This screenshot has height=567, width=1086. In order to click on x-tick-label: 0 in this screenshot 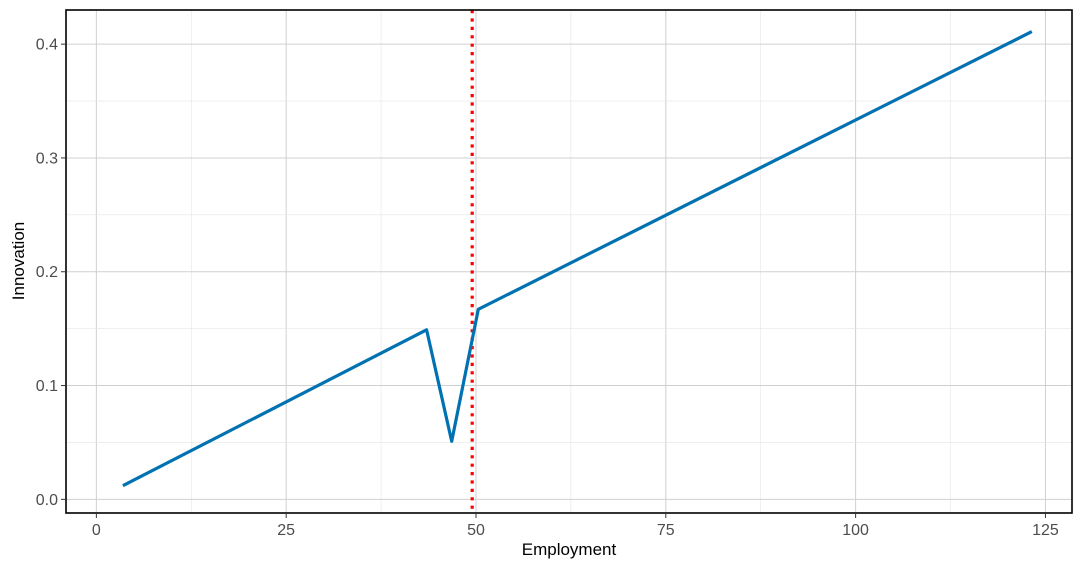, I will do `click(96, 530)`.